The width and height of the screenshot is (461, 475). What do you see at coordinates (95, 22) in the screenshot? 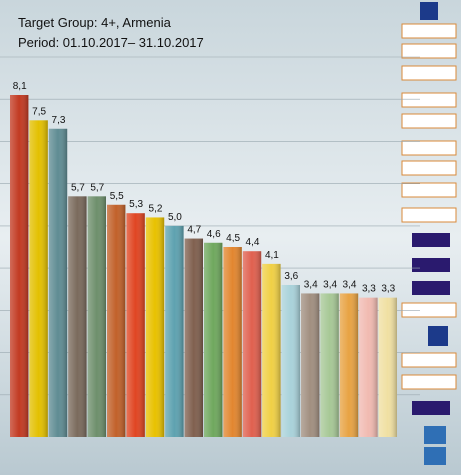
I see `chart-title: Target Group: 4+, Armenia` at bounding box center [95, 22].